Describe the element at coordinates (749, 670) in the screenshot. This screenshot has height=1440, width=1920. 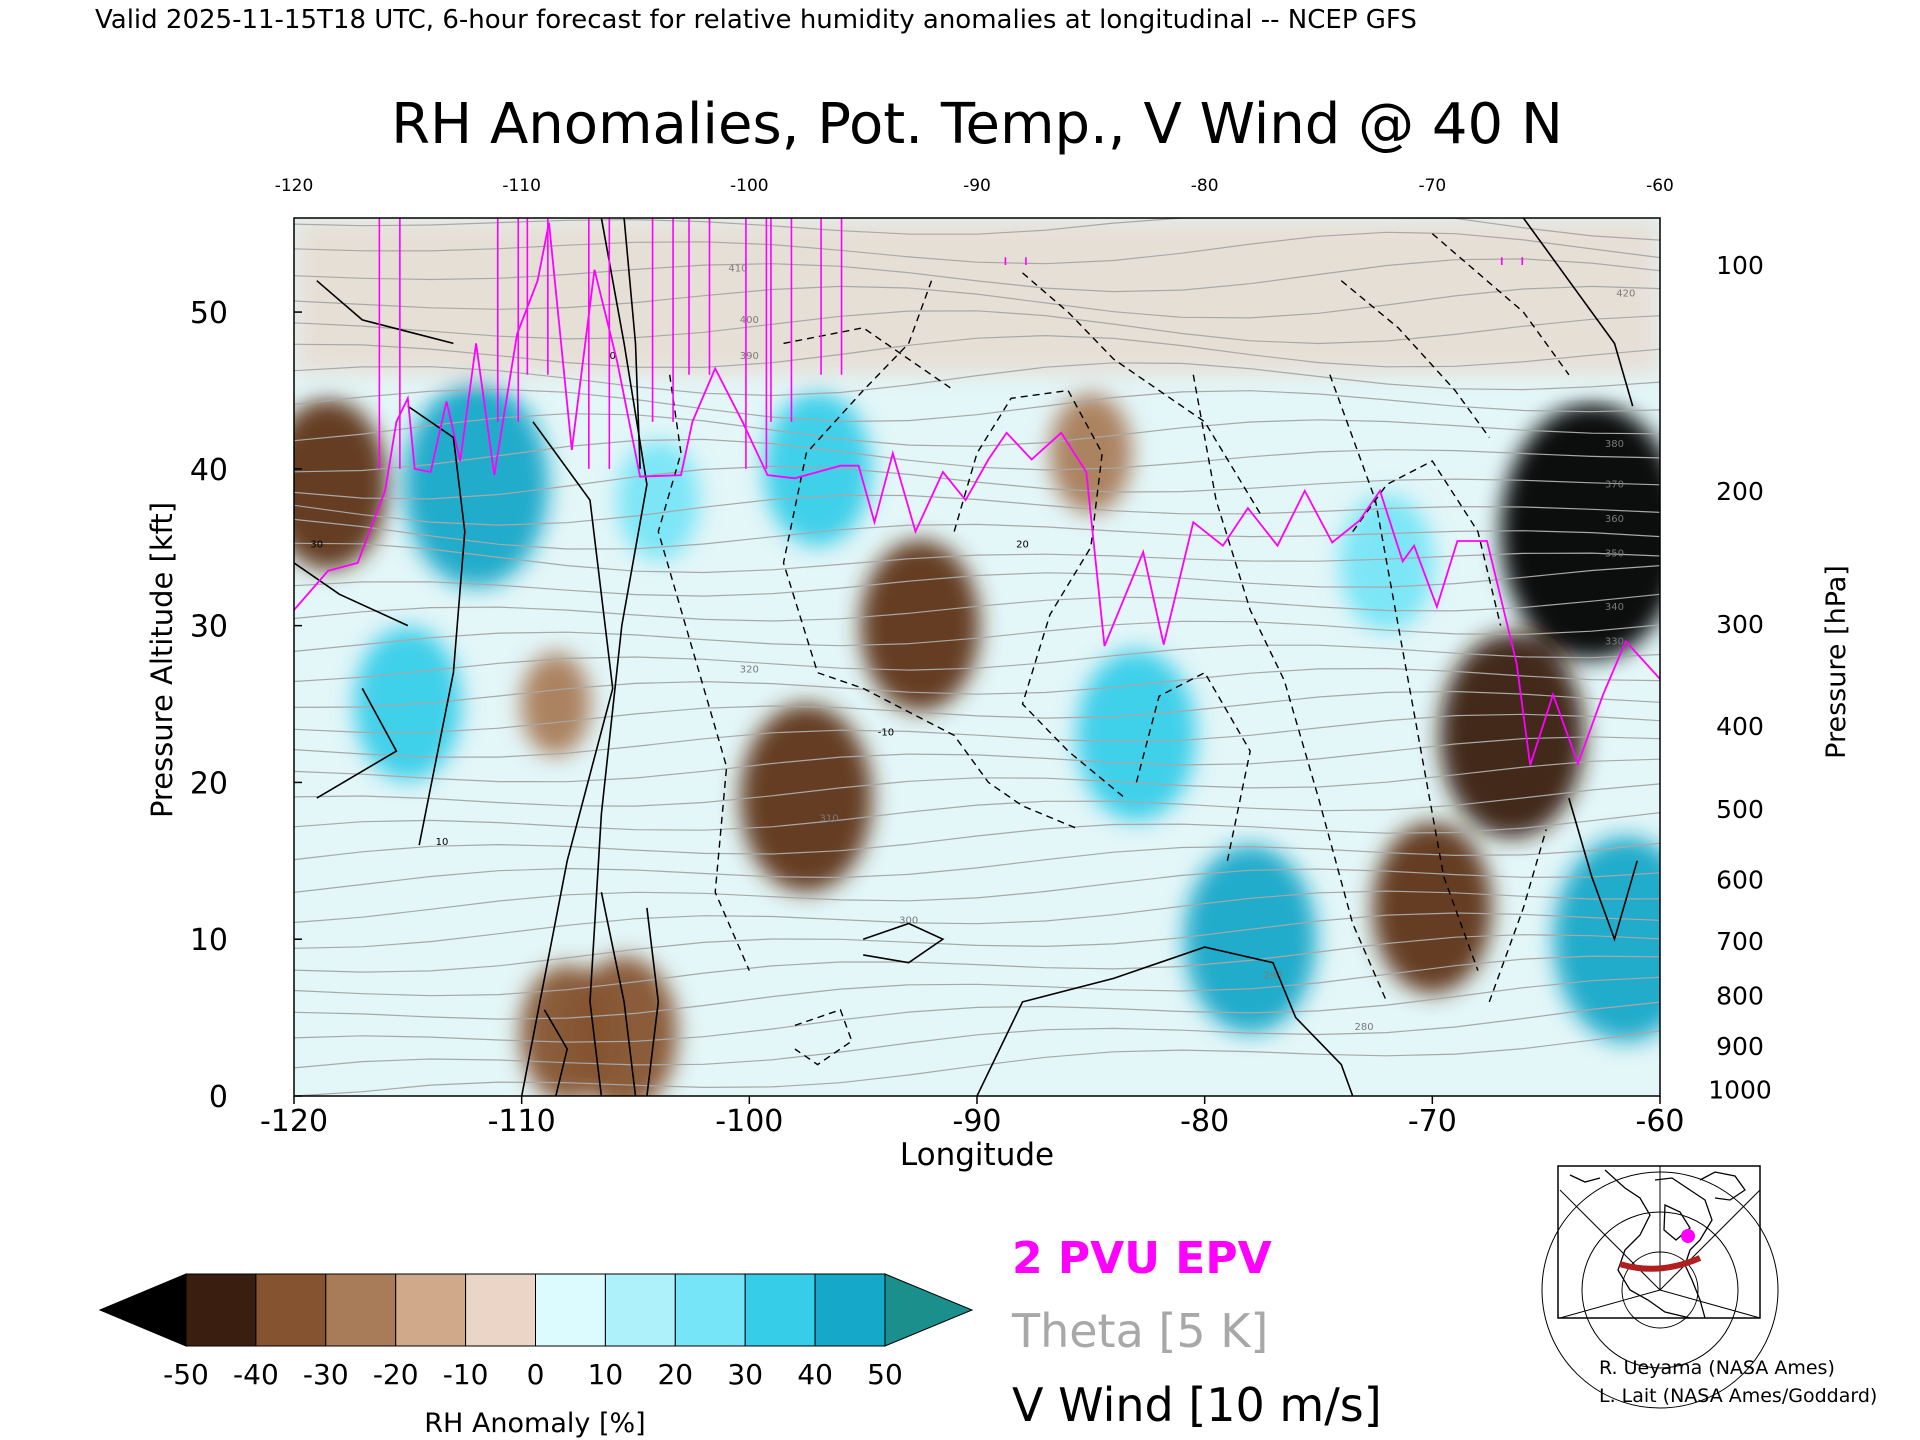
I see `theta-contour-label: 320` at that location.